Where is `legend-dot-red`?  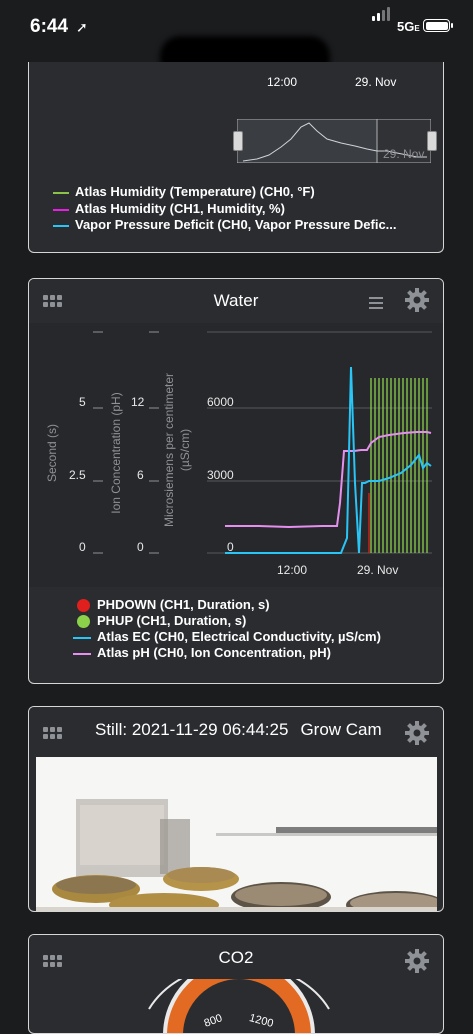
legend-dot-red is located at coordinates (83, 606).